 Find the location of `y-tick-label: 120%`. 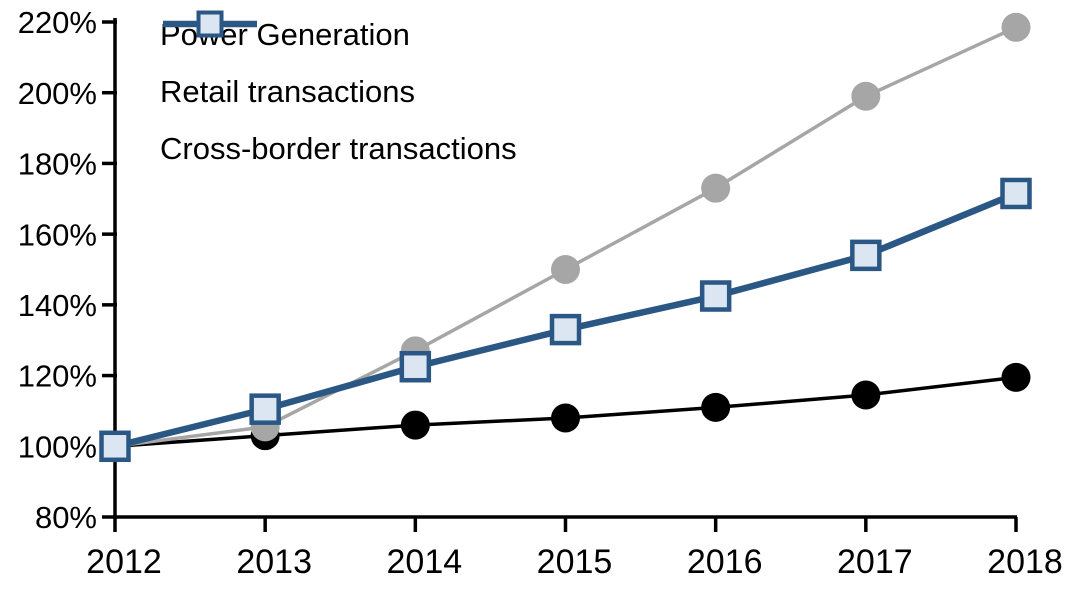

y-tick-label: 120% is located at coordinates (57, 376).